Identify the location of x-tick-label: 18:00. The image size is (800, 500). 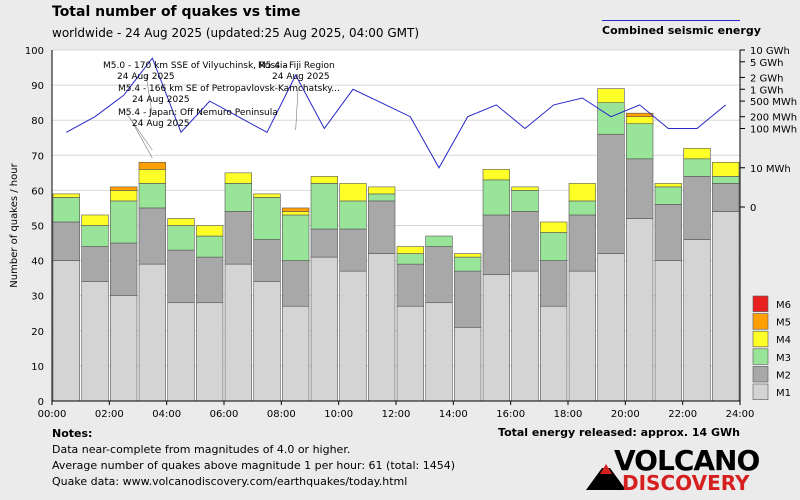
(568, 414).